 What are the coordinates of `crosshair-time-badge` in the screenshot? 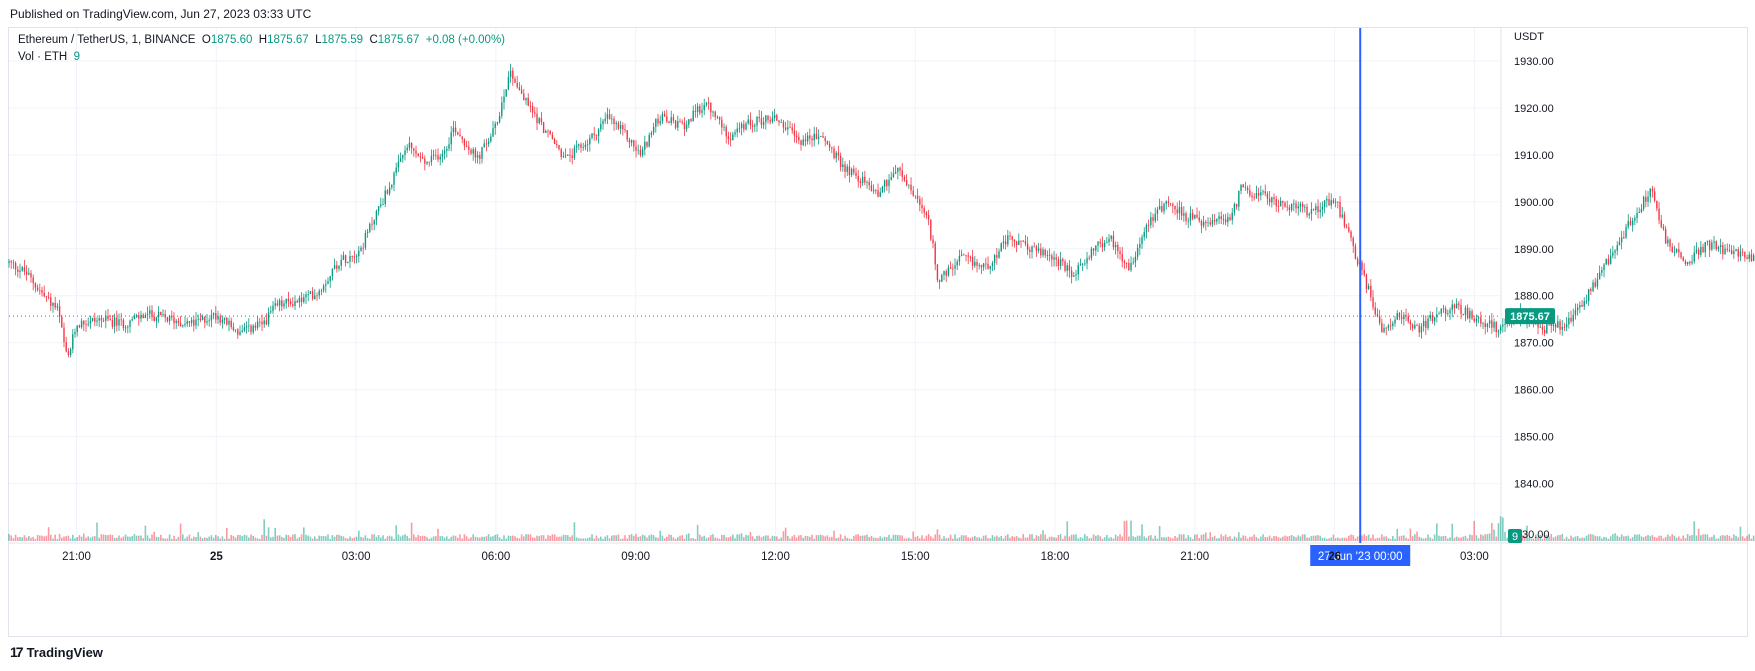 It's located at (1360, 555).